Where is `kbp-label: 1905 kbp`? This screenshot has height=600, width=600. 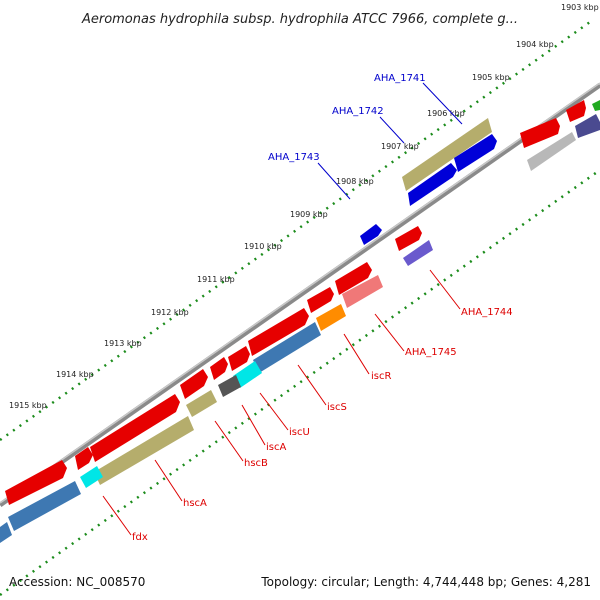
kbp-label: 1905 kbp is located at coordinates (491, 77).